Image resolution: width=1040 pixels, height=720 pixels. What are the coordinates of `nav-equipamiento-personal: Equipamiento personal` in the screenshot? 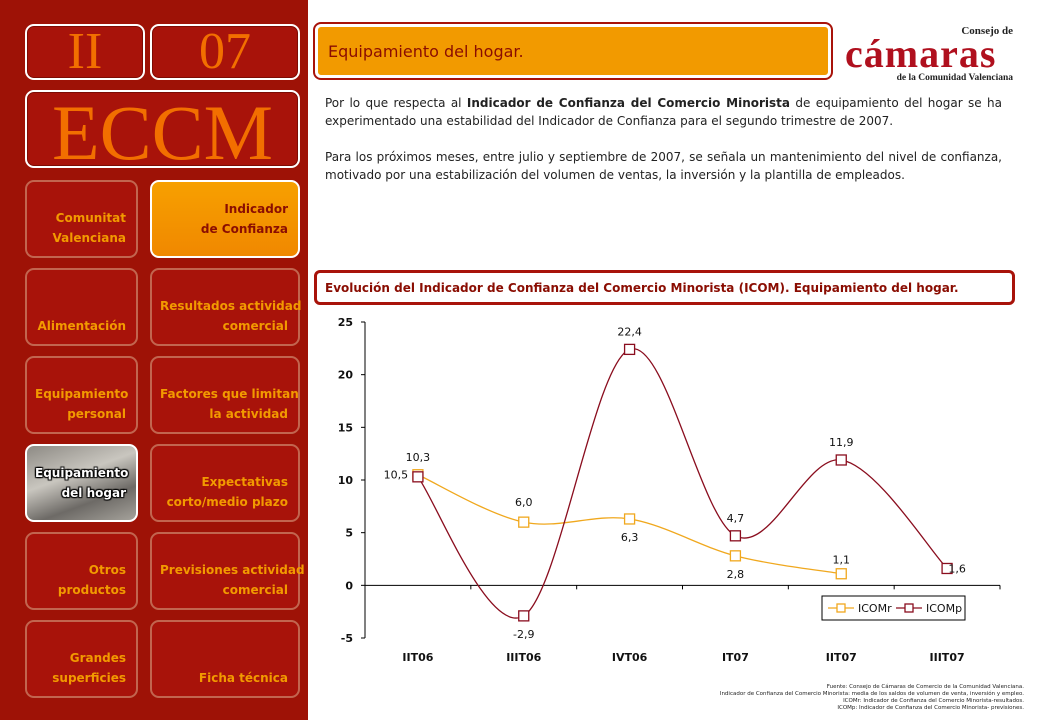 It's located at (81, 395).